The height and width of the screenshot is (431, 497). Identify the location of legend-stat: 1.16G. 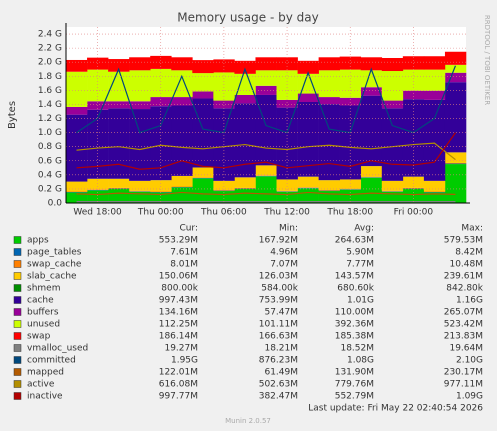
(469, 301).